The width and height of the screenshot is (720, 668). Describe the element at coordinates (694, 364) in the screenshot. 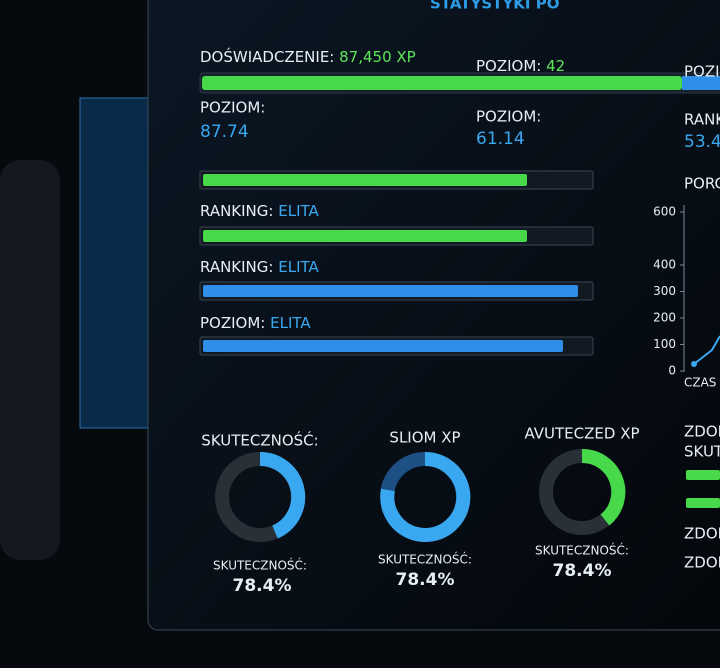

I see `mini-point` at that location.